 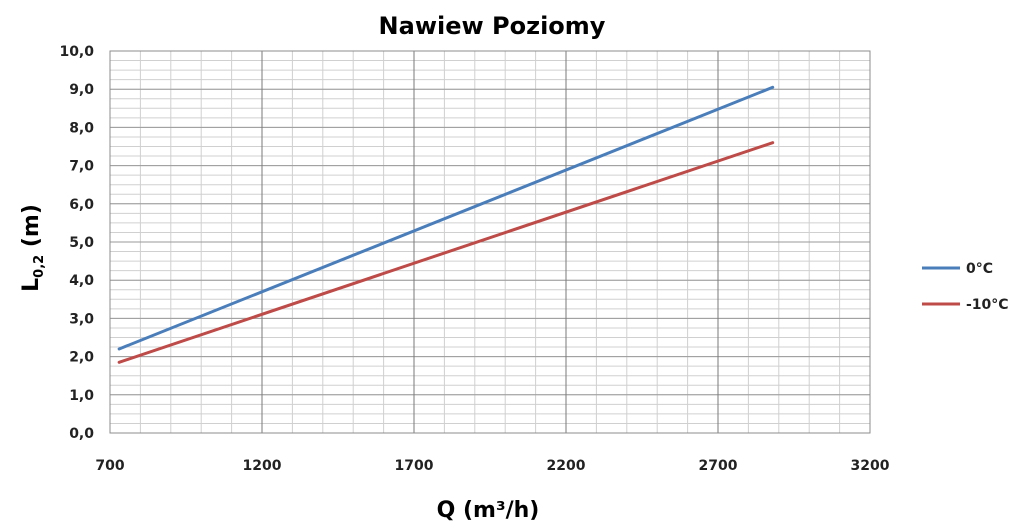 I want to click on y-tick-label: 7,0, so click(x=81, y=167).